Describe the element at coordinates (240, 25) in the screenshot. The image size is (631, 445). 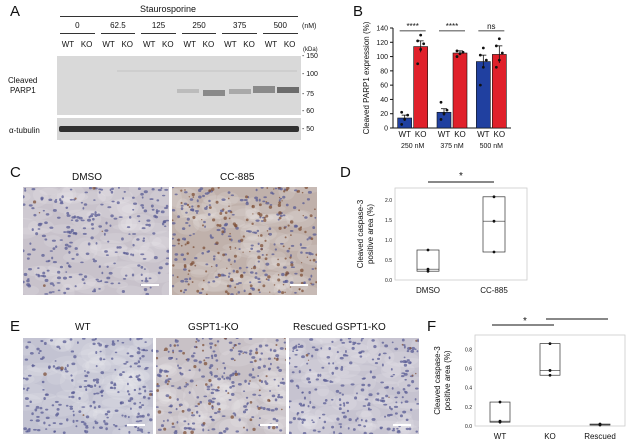
I see `concentration-label: 375` at that location.